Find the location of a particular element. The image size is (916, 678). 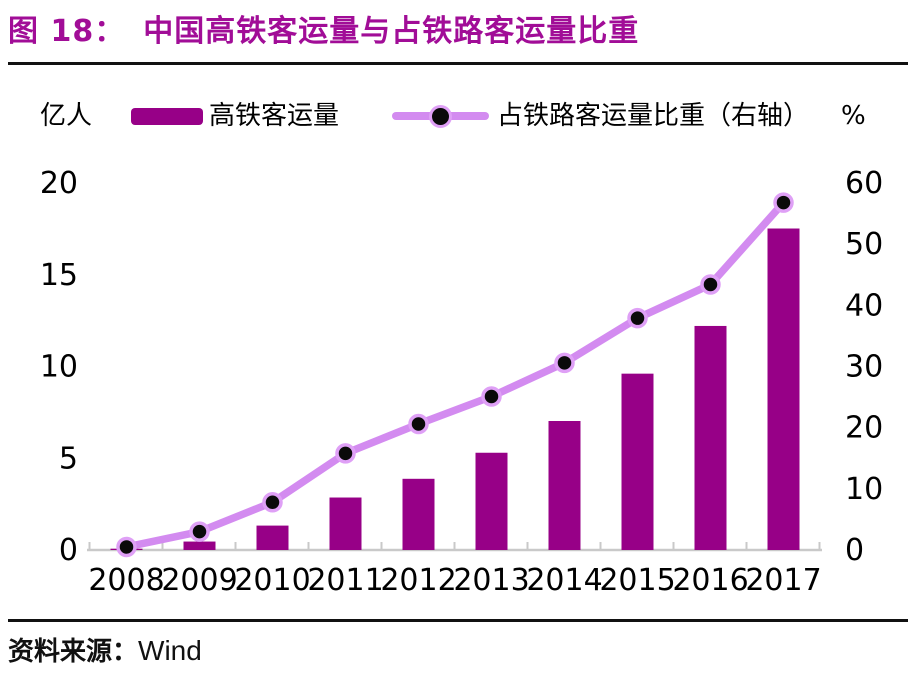

x-axis-category-label: 2009 is located at coordinates (199, 580).